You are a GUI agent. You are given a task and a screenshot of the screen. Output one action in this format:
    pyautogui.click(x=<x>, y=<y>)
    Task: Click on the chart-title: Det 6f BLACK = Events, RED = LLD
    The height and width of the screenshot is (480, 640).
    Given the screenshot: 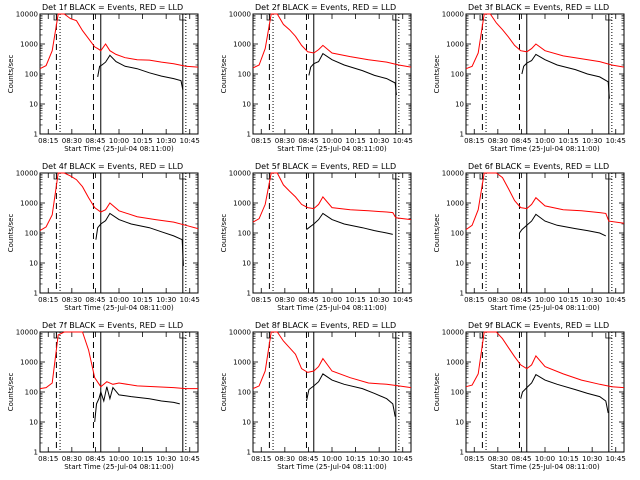 What is the action you would take?
    pyautogui.click(x=538, y=166)
    